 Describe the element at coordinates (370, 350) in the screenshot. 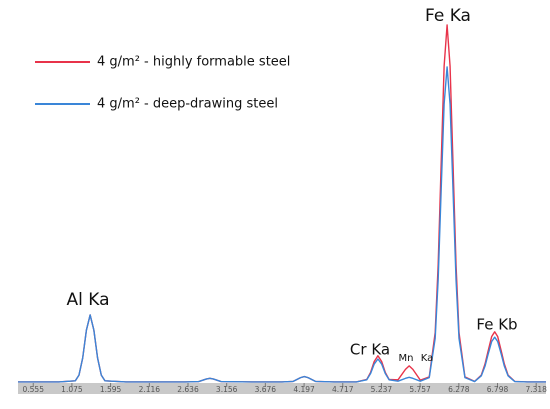

I see `peak-label: Cr Ka` at that location.